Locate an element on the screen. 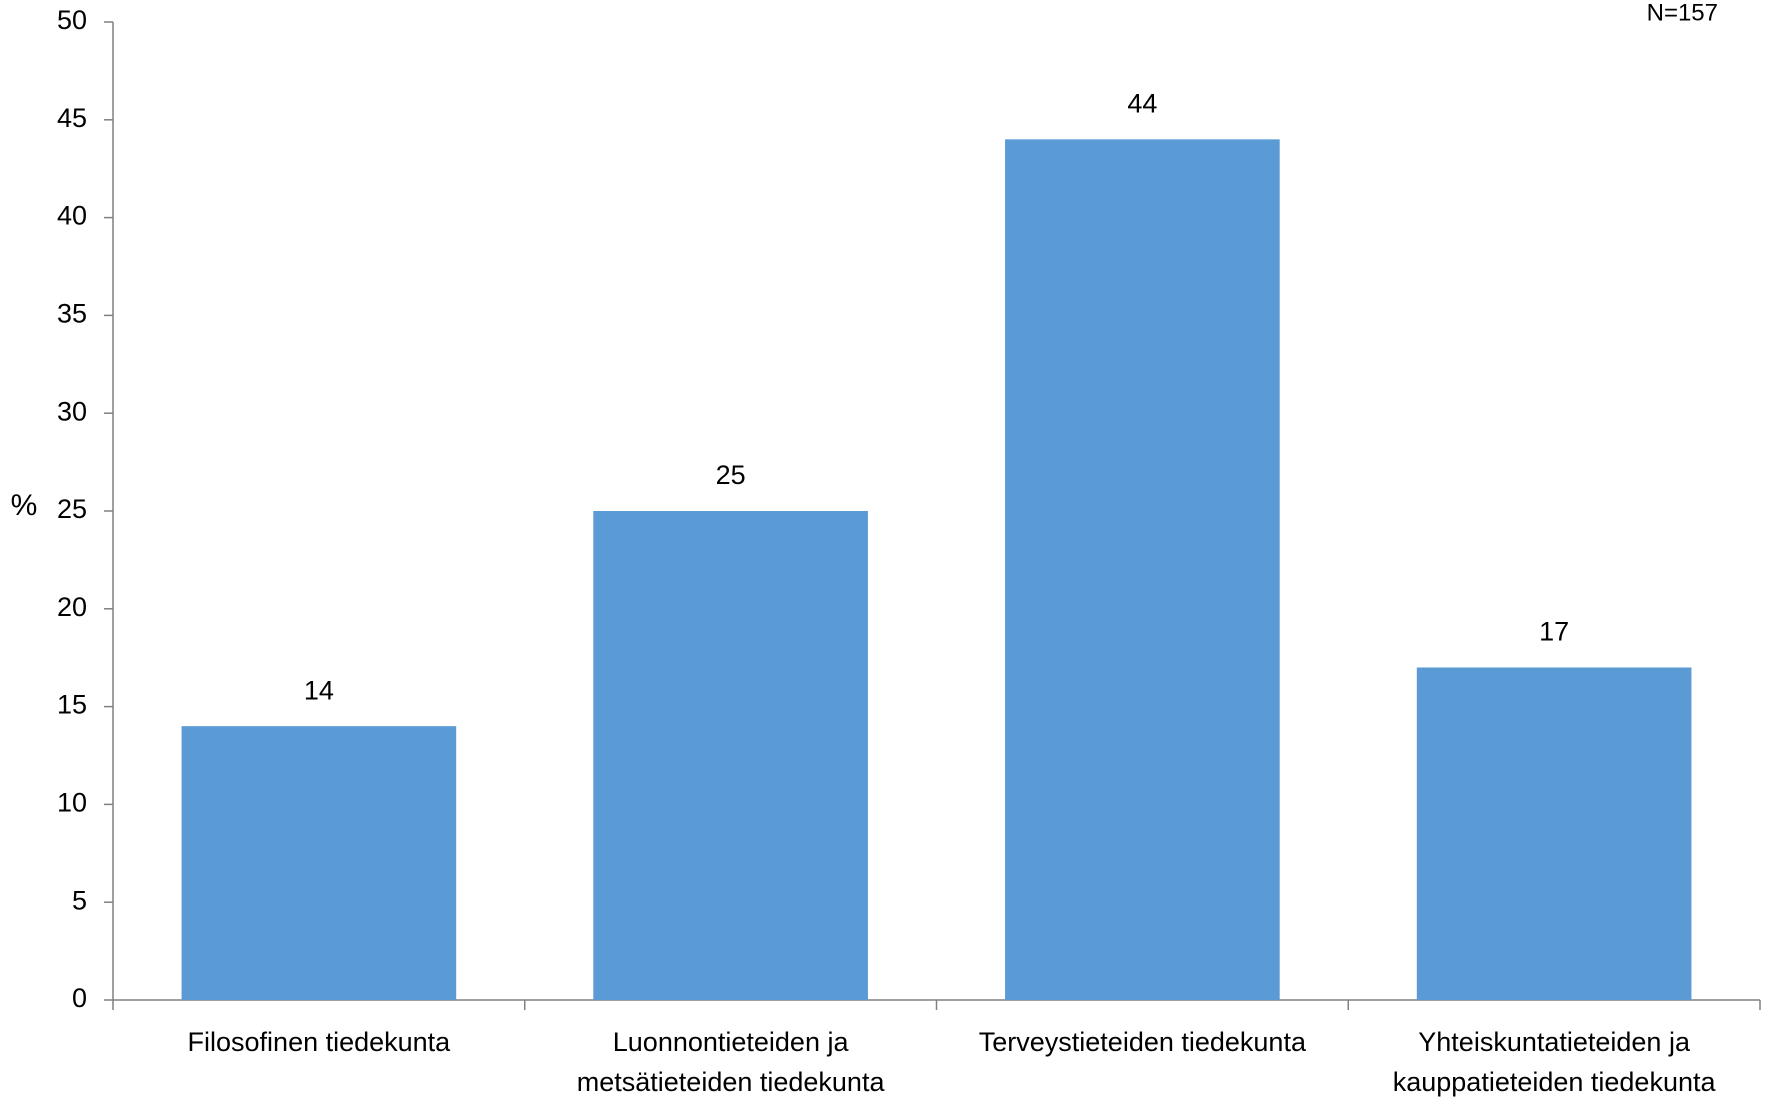 The width and height of the screenshot is (1773, 1108). y-tick-label: 50 is located at coordinates (72, 20).